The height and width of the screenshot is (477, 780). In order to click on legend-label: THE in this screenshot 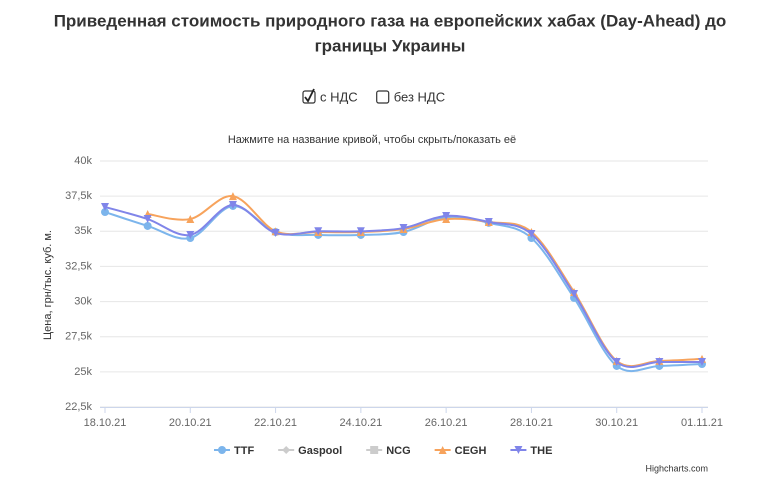, I will do `click(541, 451)`.